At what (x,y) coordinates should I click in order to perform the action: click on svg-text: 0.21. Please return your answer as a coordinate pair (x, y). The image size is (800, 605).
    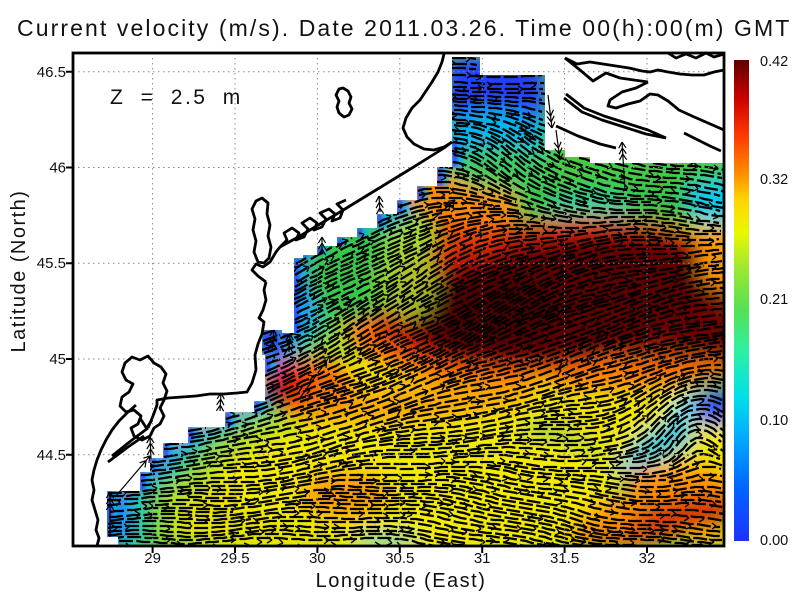
    Looking at the image, I should click on (774, 300).